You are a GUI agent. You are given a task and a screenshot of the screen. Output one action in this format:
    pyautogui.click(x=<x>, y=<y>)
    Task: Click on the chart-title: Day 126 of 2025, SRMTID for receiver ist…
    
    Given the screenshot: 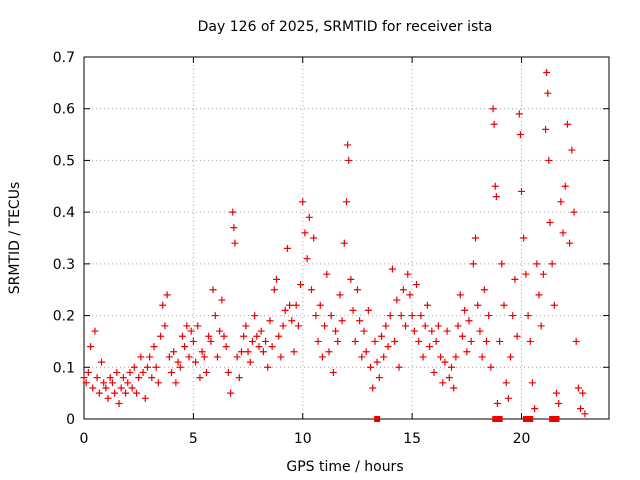 What is the action you would take?
    pyautogui.click(x=345, y=27)
    